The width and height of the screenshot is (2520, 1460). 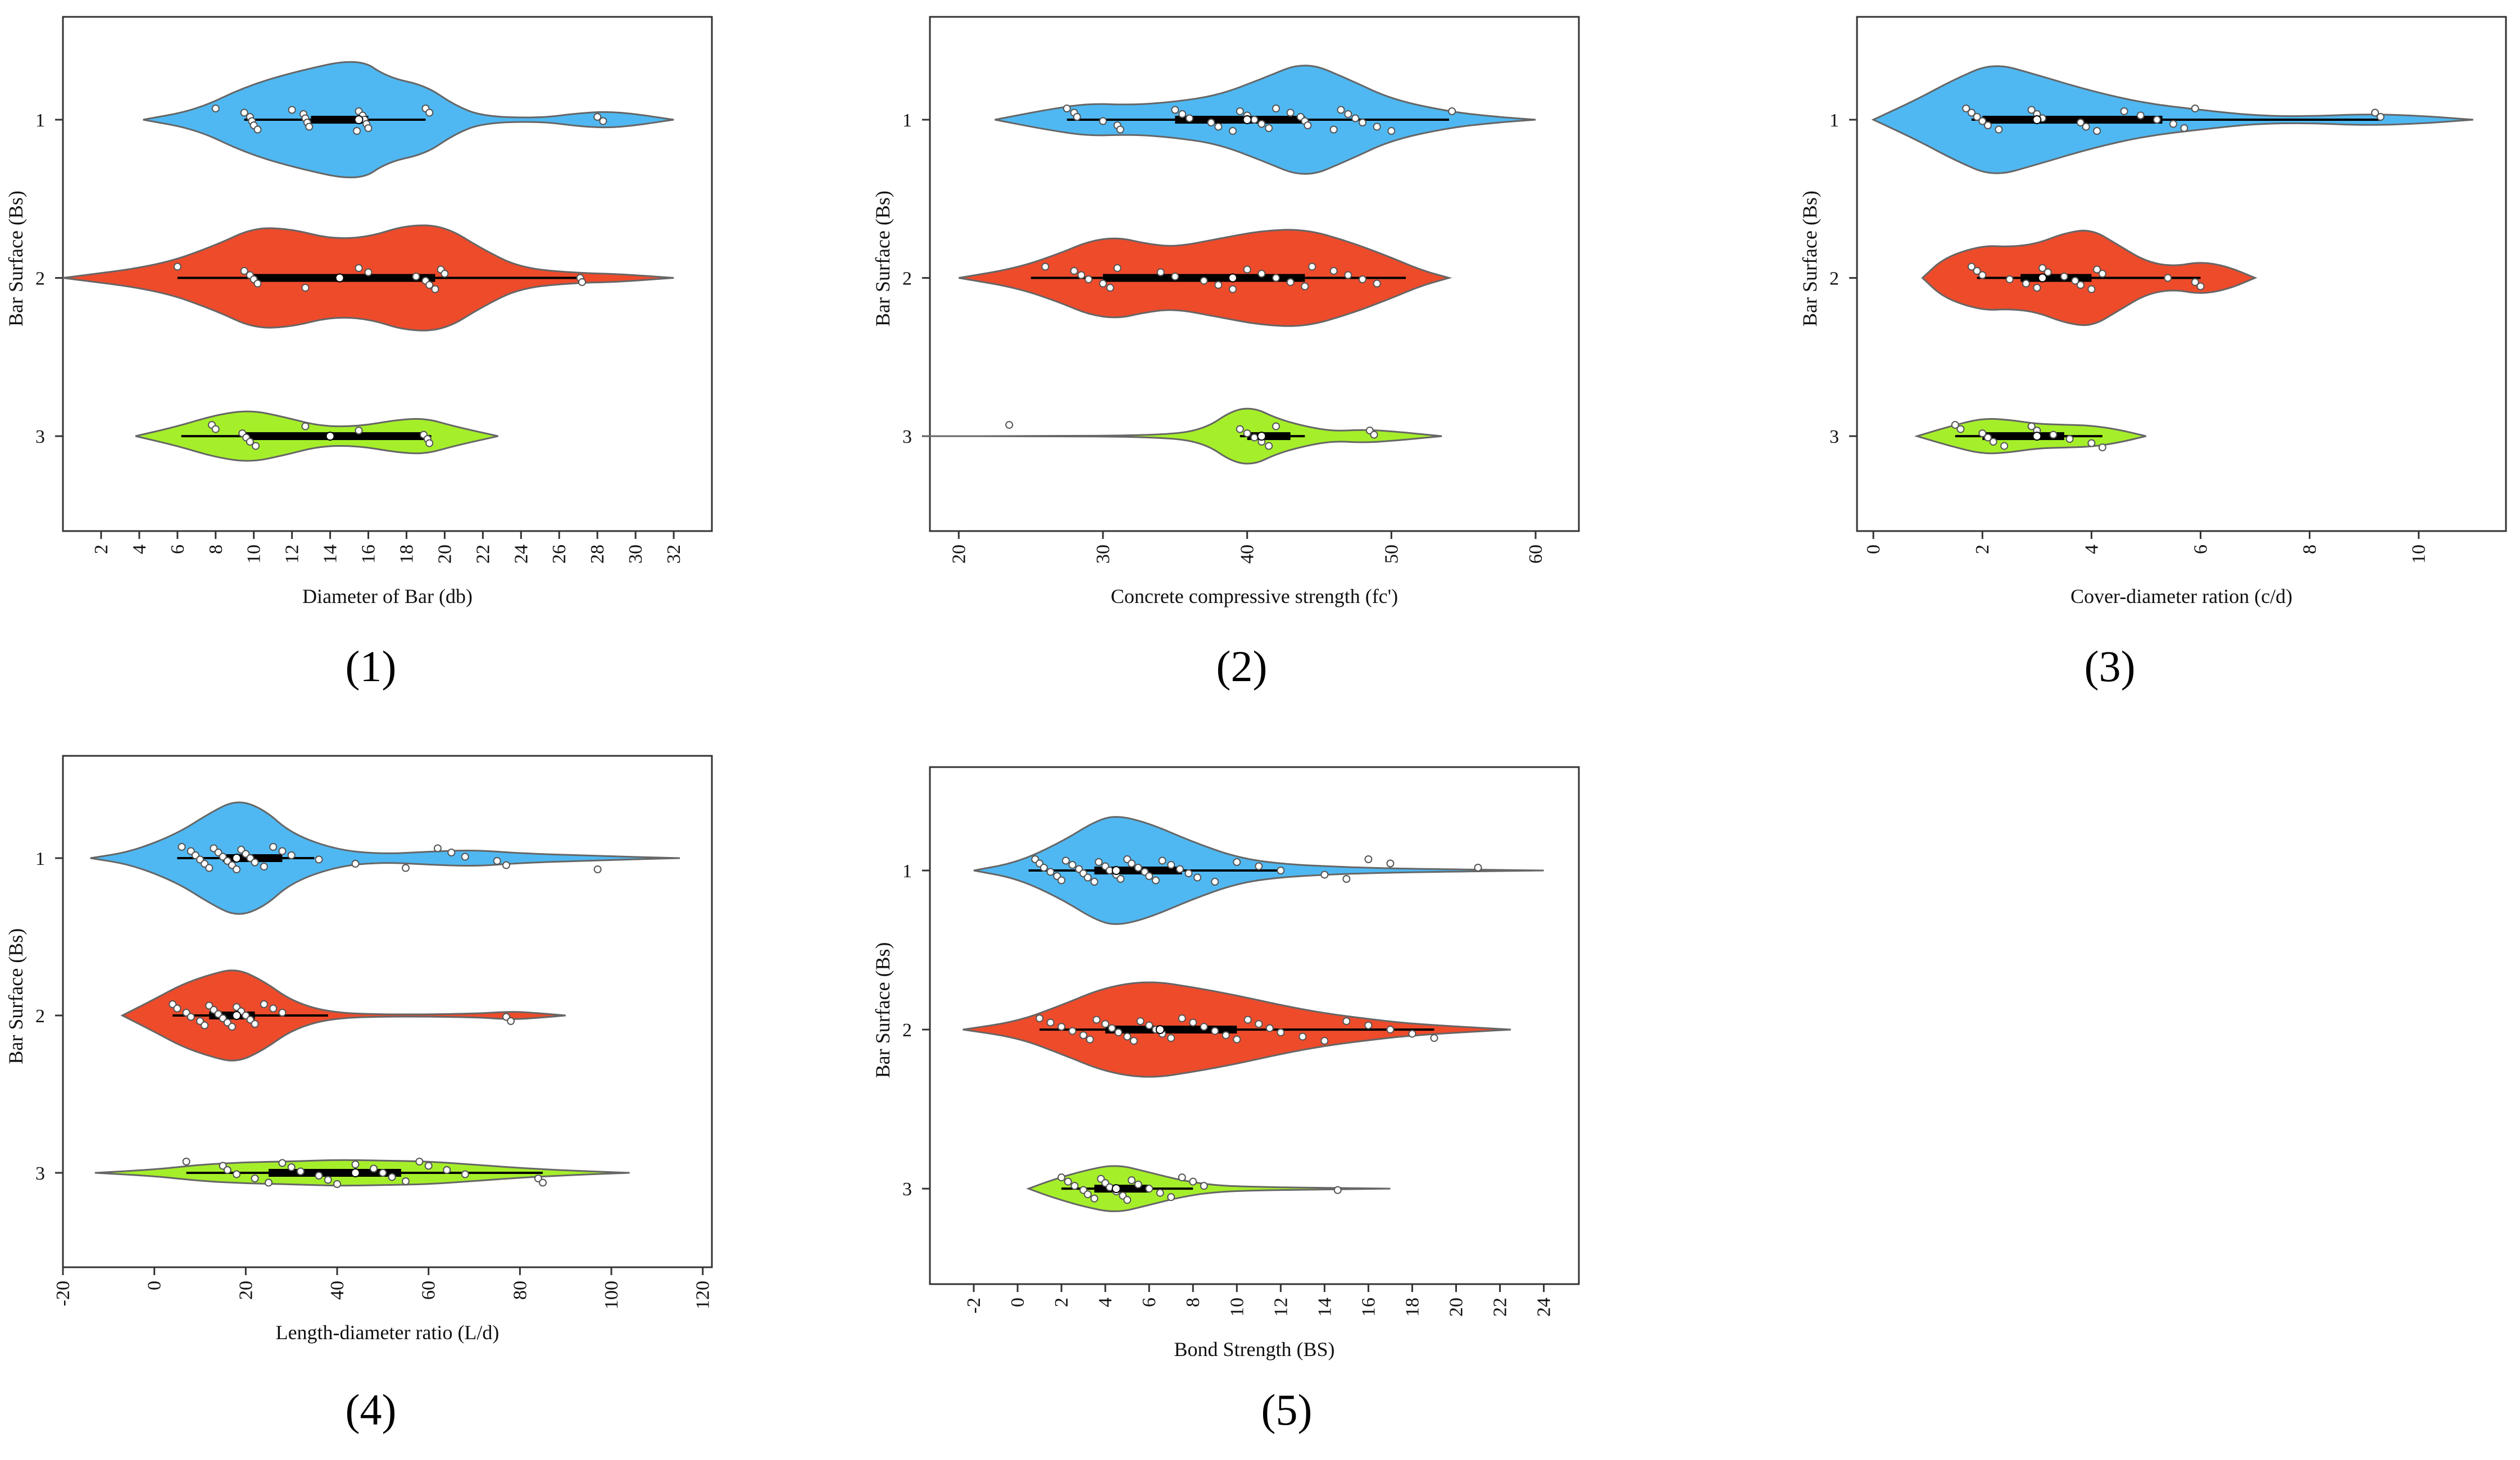 I want to click on y-tick-label: 3, so click(x=907, y=1189).